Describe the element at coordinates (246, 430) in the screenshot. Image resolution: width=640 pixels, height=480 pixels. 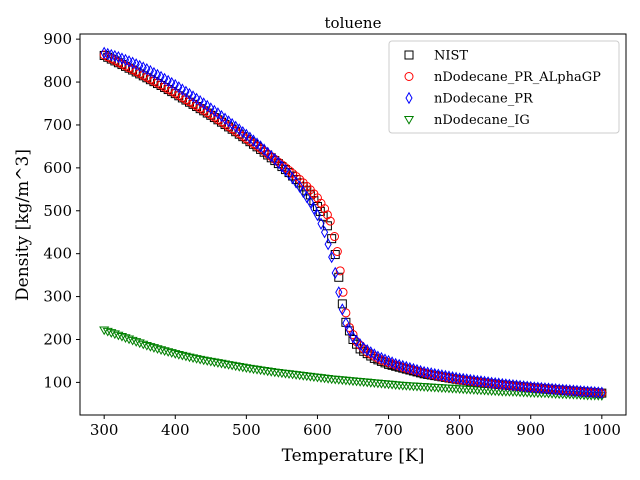
I see `x-tick-label: 500` at that location.